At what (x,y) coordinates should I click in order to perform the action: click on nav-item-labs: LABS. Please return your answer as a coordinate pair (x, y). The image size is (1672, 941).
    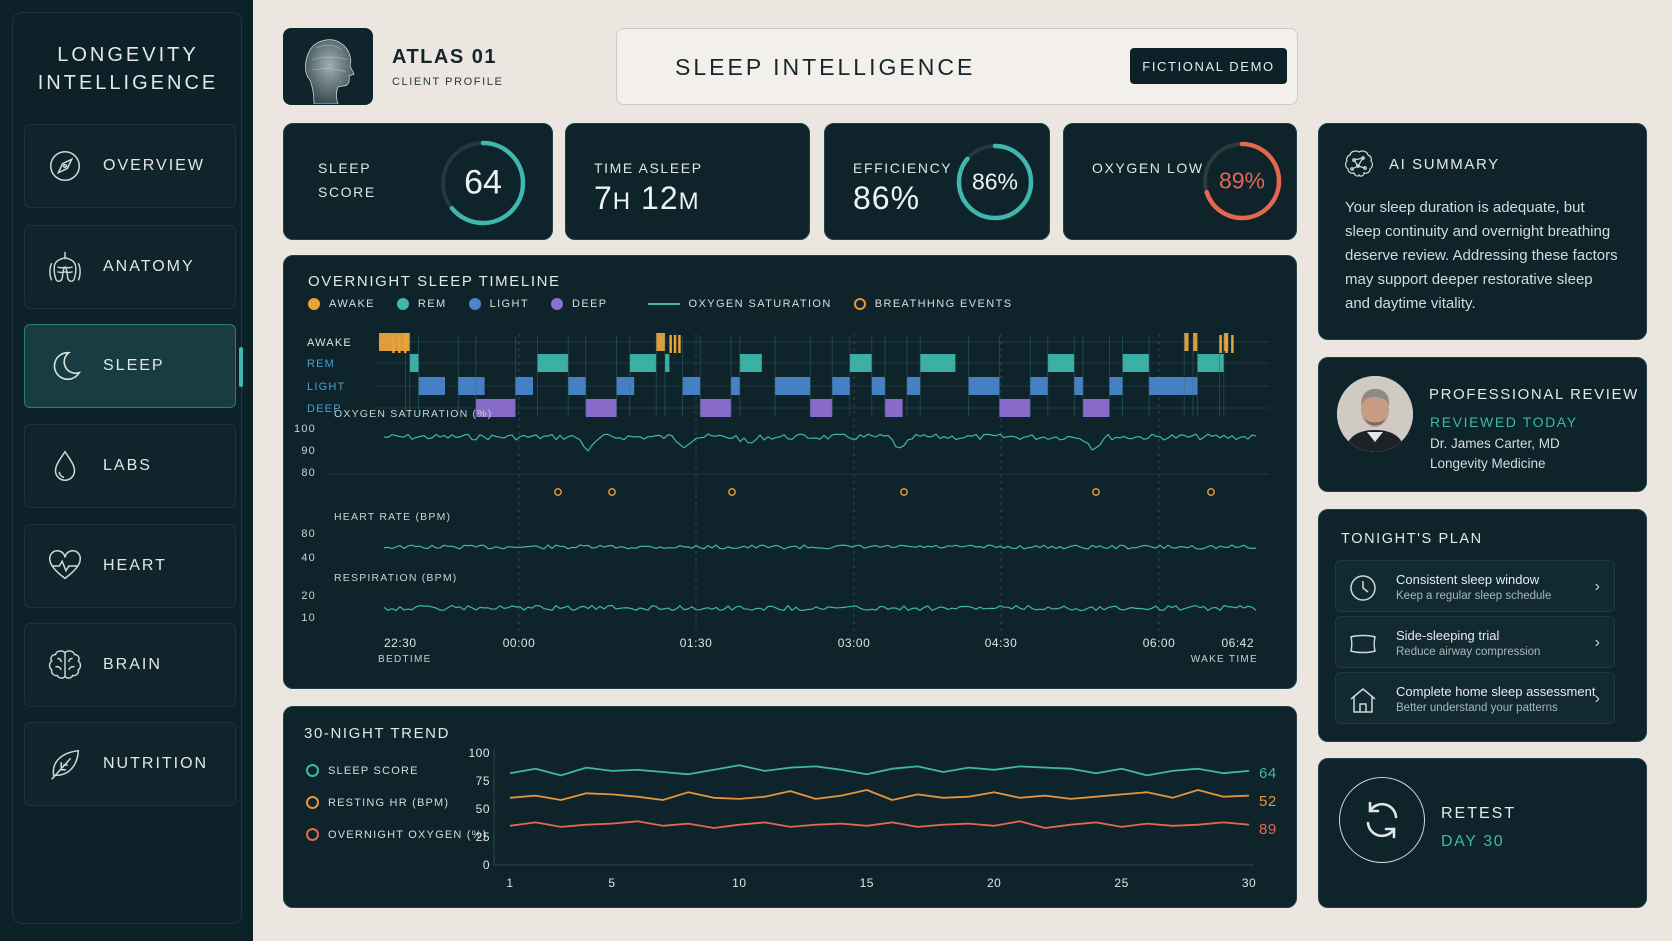
    Looking at the image, I should click on (130, 466).